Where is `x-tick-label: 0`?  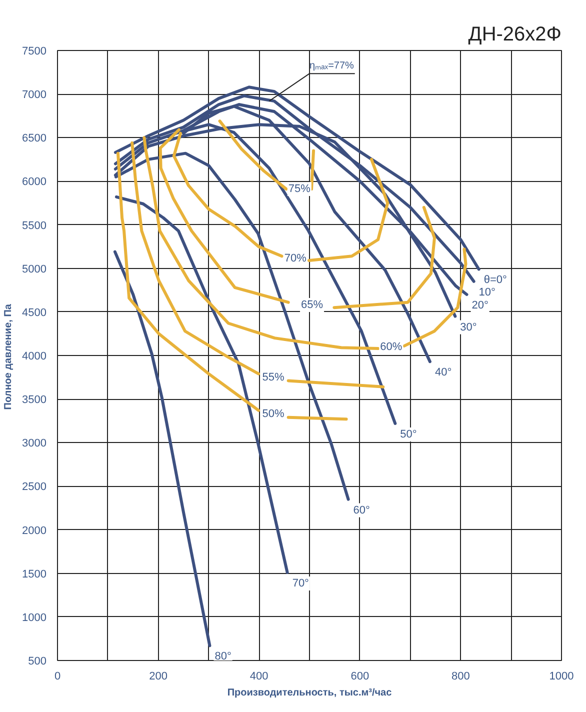 x-tick-label: 0 is located at coordinates (57, 676).